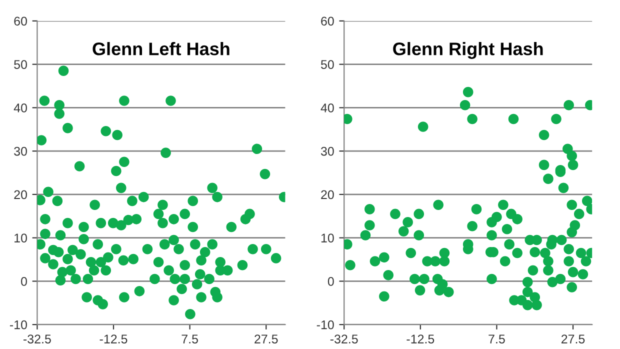  What do you see at coordinates (468, 50) in the screenshot?
I see `text: Glenn Right Hash` at bounding box center [468, 50].